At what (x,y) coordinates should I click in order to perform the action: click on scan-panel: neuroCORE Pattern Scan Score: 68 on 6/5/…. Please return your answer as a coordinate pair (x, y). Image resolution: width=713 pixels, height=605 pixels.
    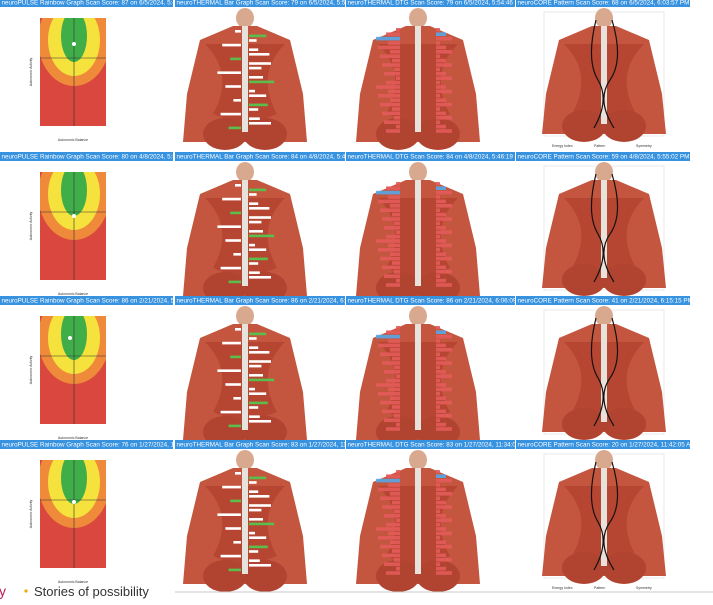
    Looking at the image, I should click on (603, 74).